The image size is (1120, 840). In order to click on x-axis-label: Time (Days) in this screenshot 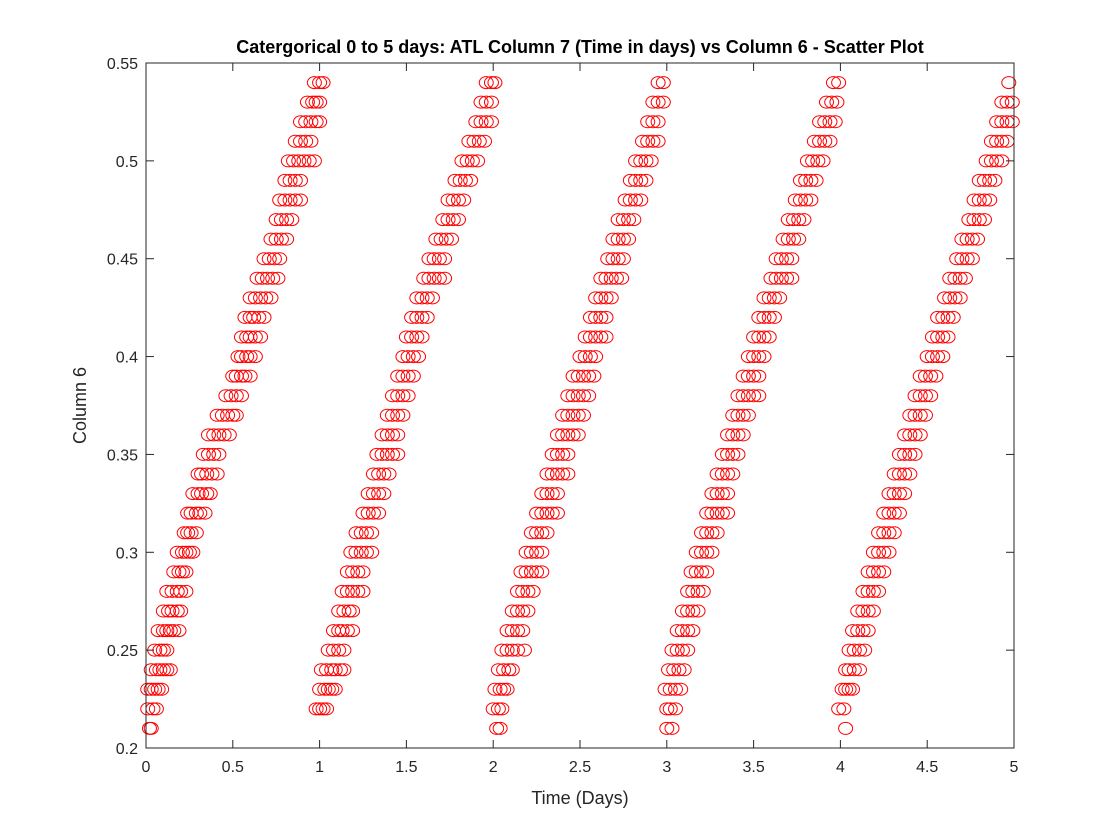, I will do `click(579, 798)`.